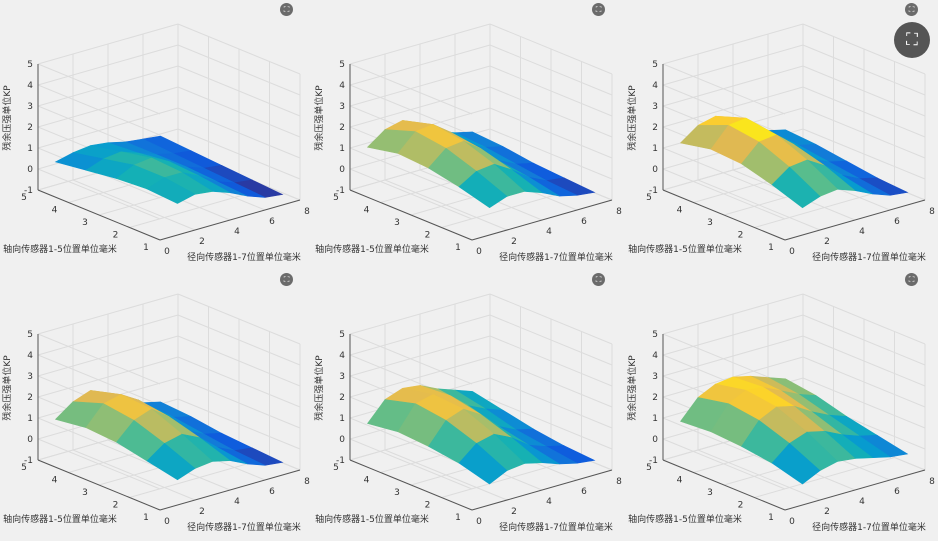 This screenshot has height=541, width=938. What do you see at coordinates (912, 40) in the screenshot?
I see `fullscreen-icon: ⛶` at bounding box center [912, 40].